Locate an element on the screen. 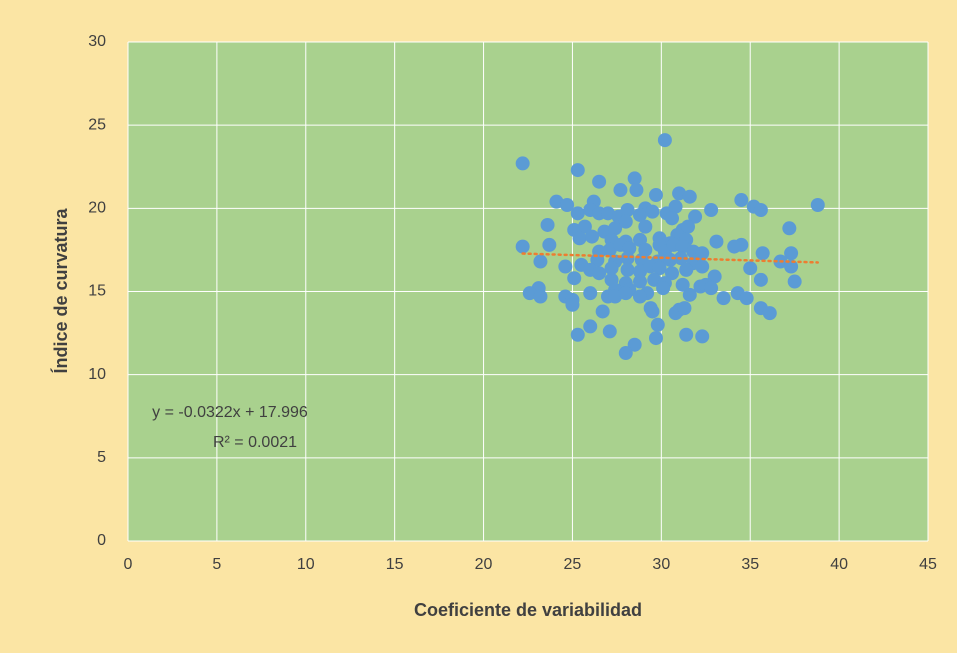  y-tick-label: 5 is located at coordinates (101, 457).